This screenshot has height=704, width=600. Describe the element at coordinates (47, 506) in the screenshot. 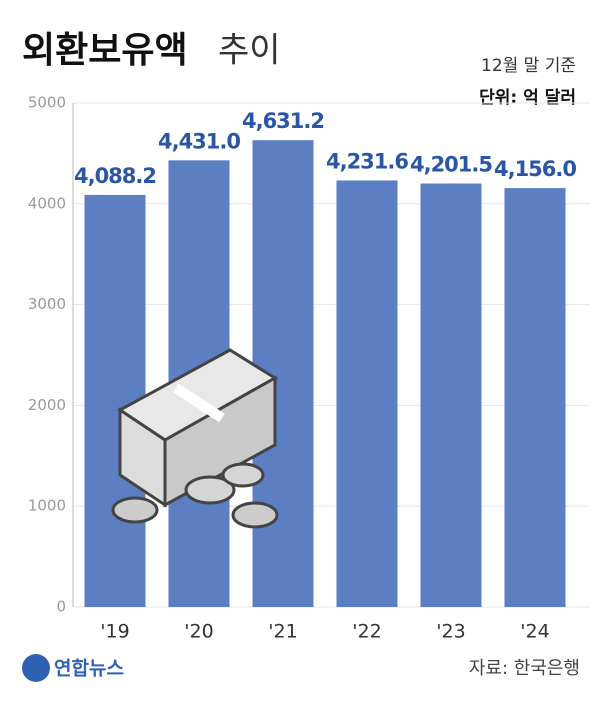

I see `y-tick-label: 1000` at that location.